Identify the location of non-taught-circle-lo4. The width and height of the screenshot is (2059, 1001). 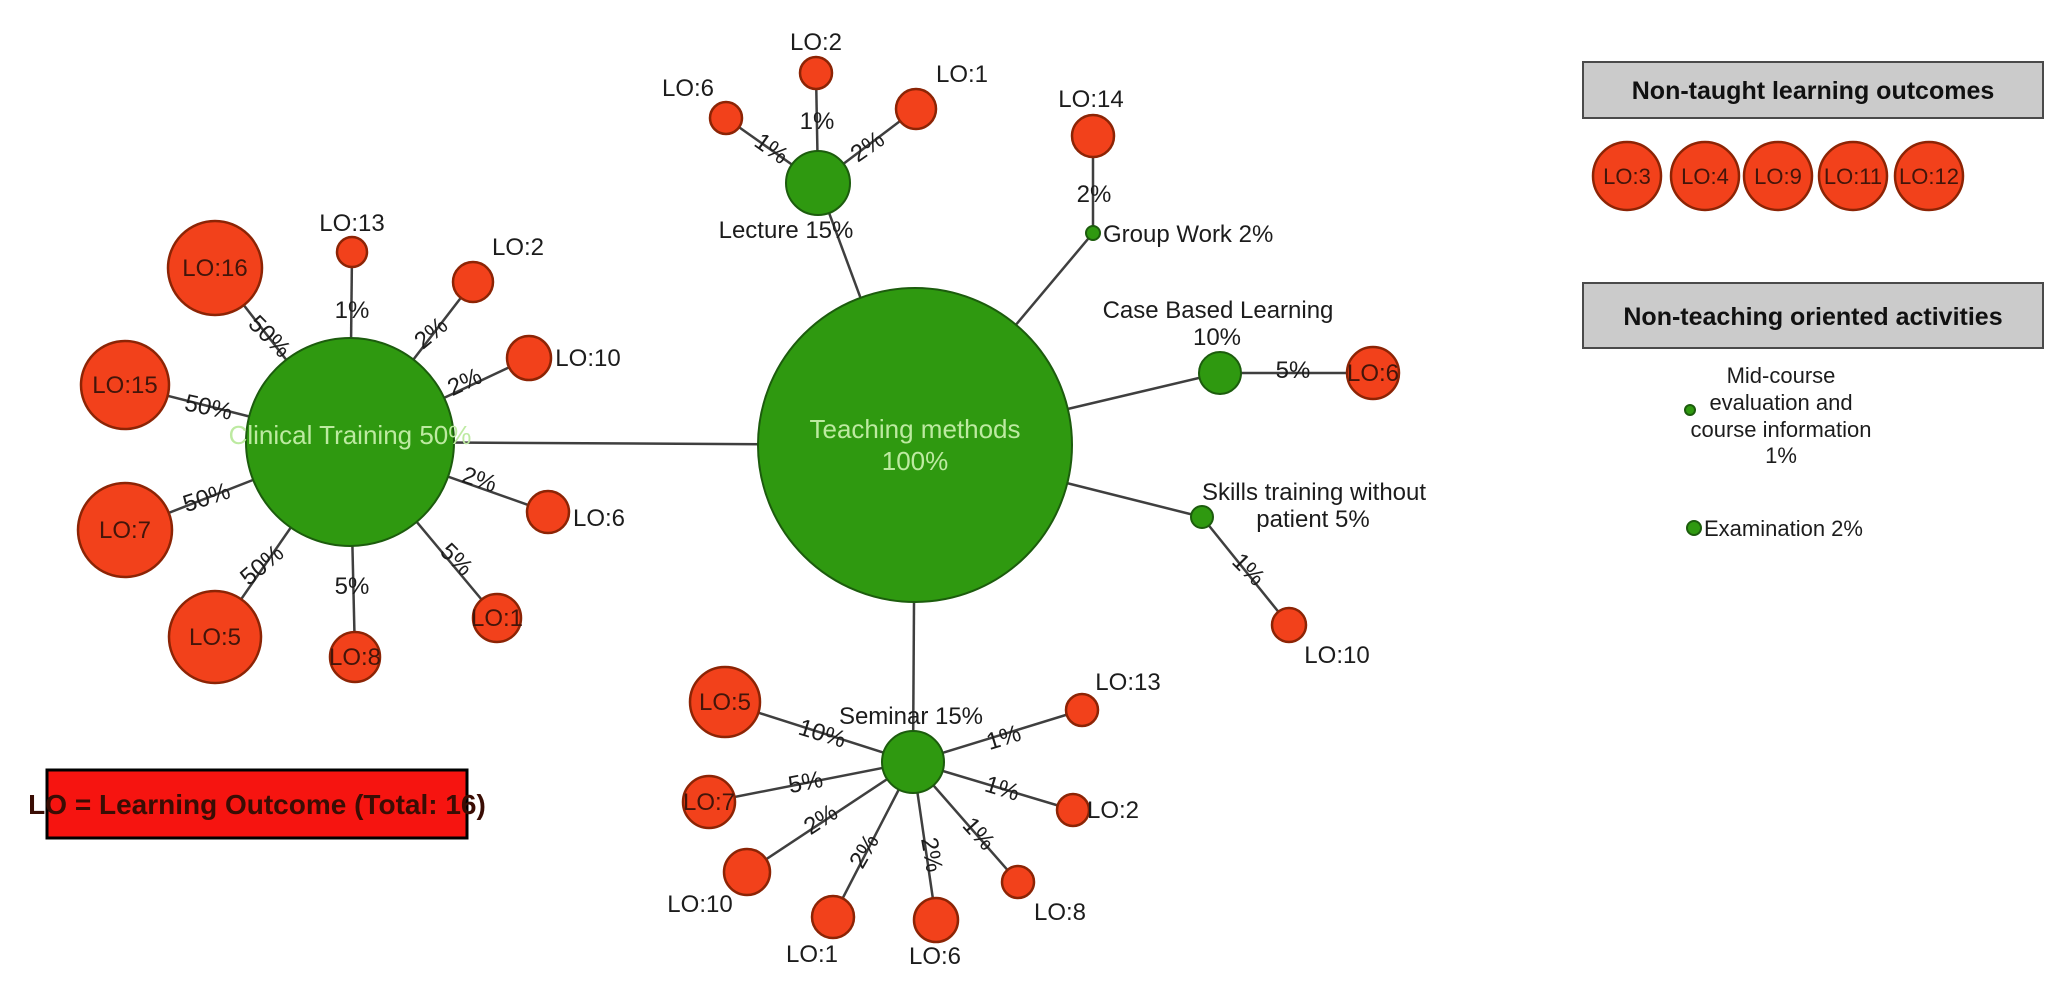
(1705, 176).